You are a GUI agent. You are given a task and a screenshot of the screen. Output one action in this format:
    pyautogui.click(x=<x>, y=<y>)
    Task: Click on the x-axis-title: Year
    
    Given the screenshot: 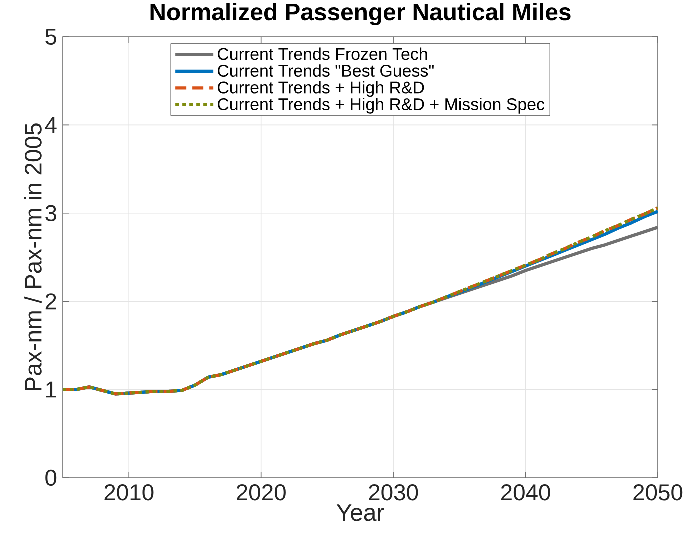 What is the action you would take?
    pyautogui.click(x=360, y=513)
    